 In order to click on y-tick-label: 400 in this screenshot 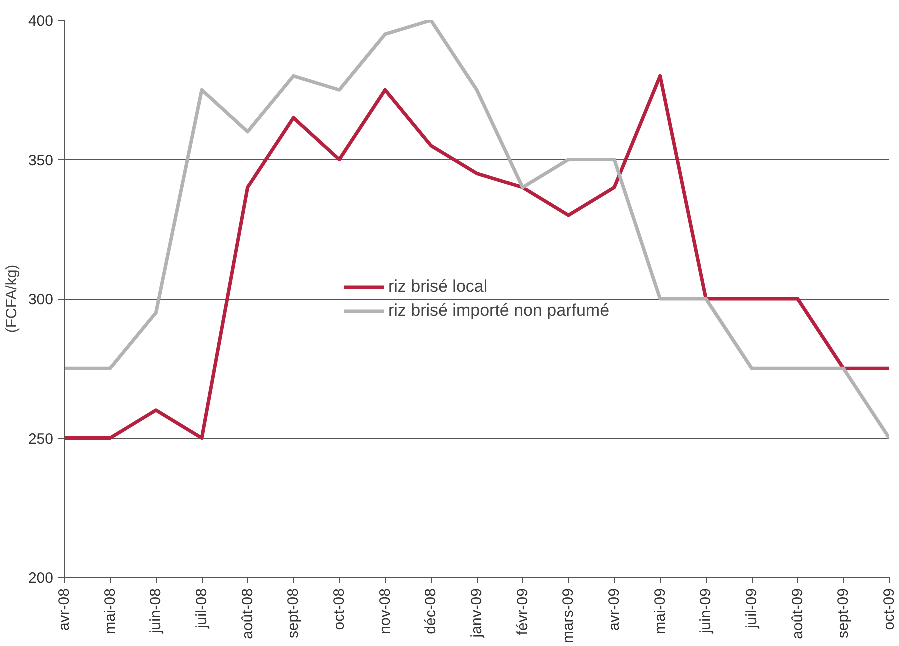, I will do `click(41, 21)`.